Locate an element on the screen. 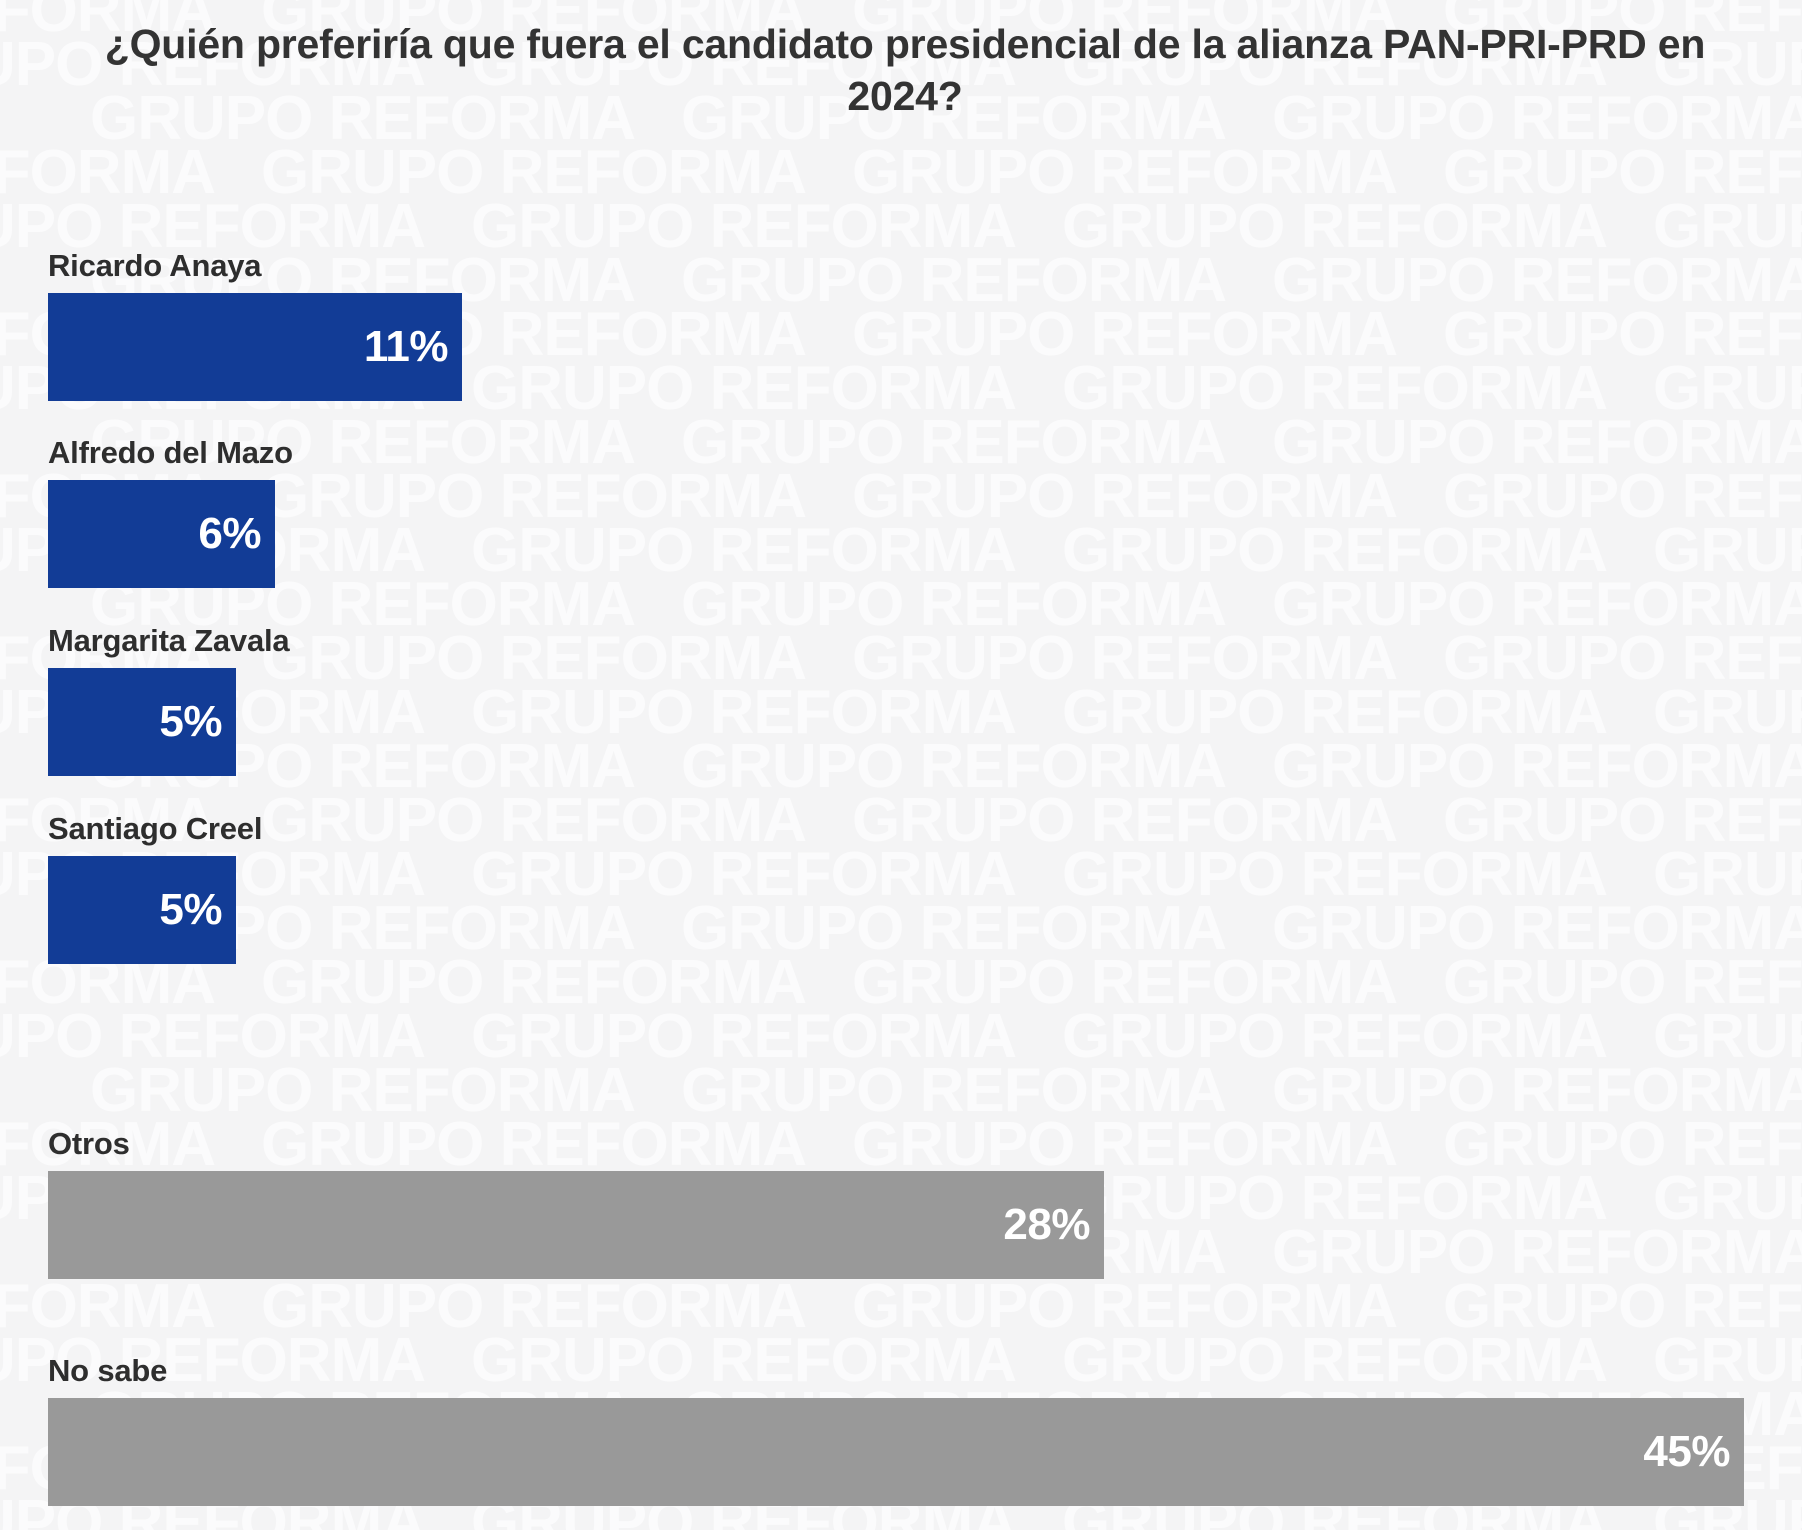 This screenshot has width=1802, height=1530. bar-category-label: Alfredo del Mazo is located at coordinates (170, 452).